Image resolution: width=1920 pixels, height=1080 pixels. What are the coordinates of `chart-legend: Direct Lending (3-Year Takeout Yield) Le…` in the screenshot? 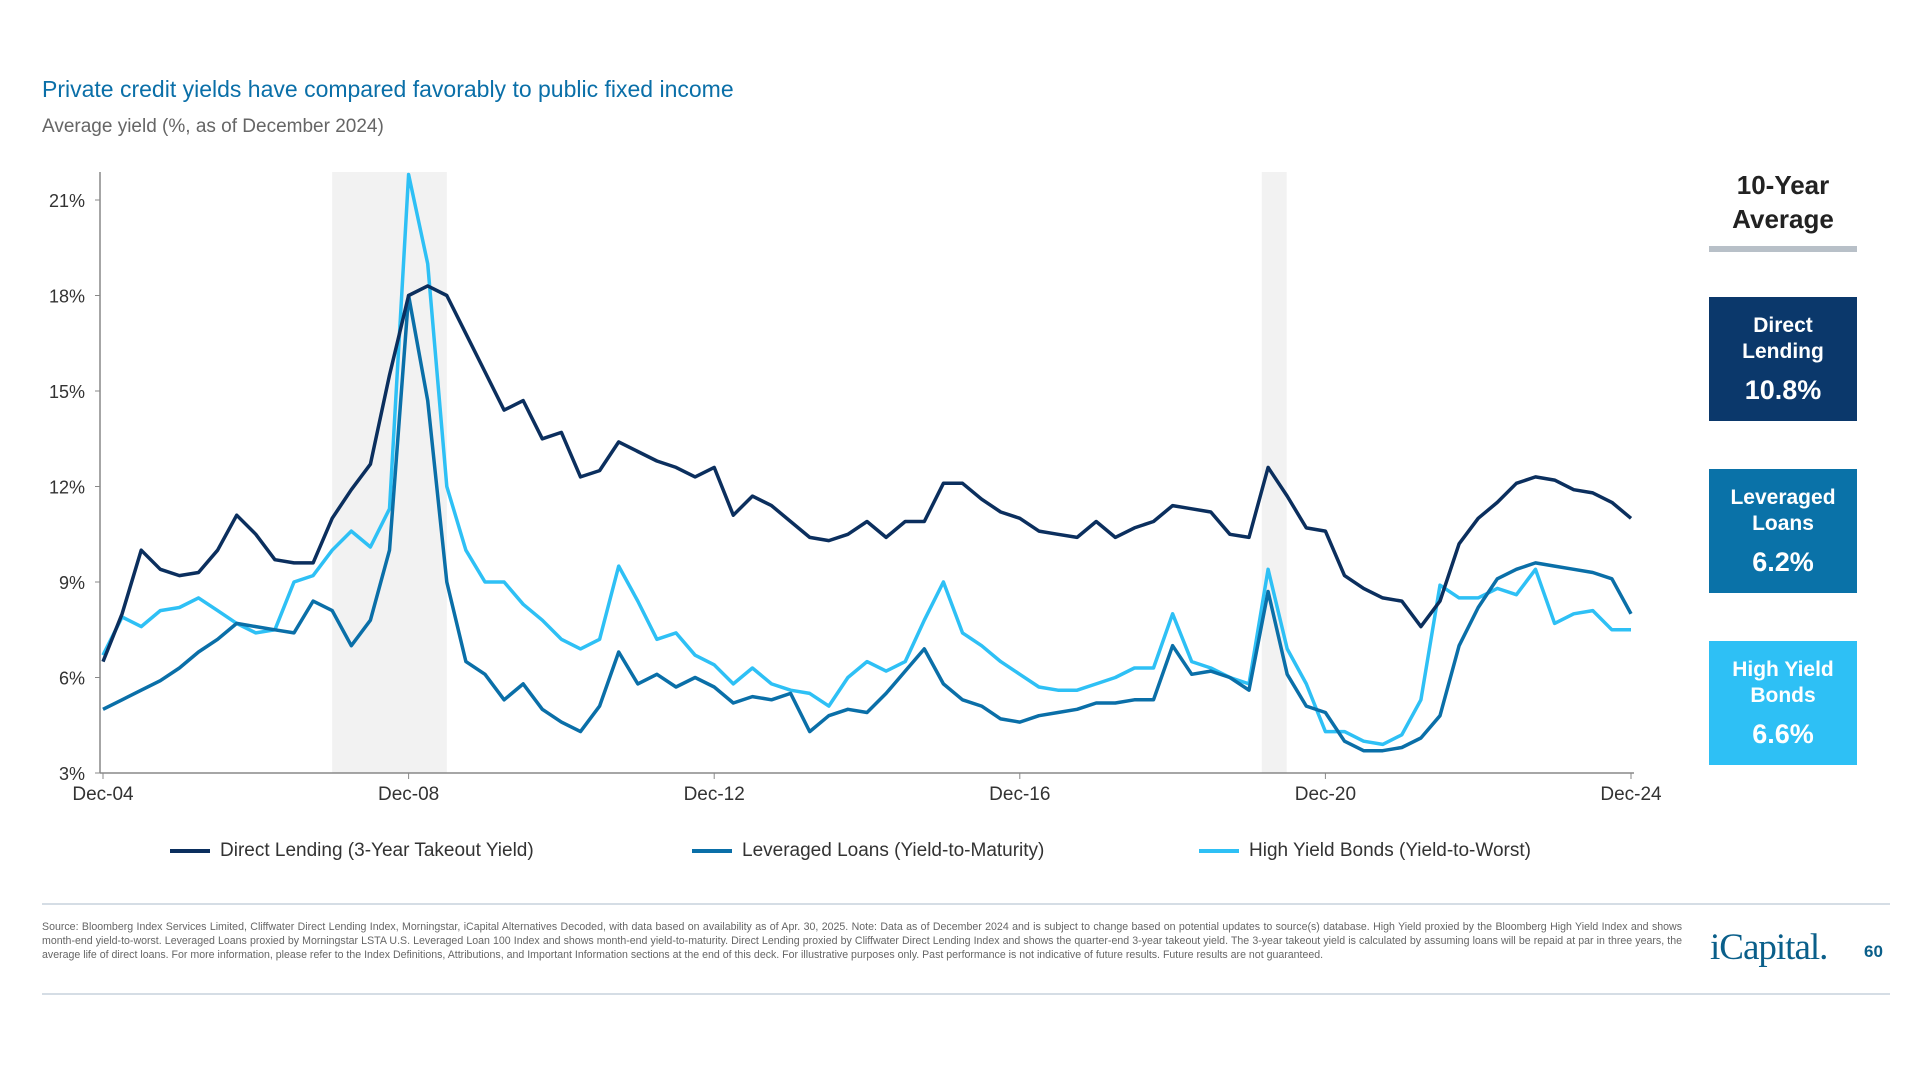 It's located at (860, 853).